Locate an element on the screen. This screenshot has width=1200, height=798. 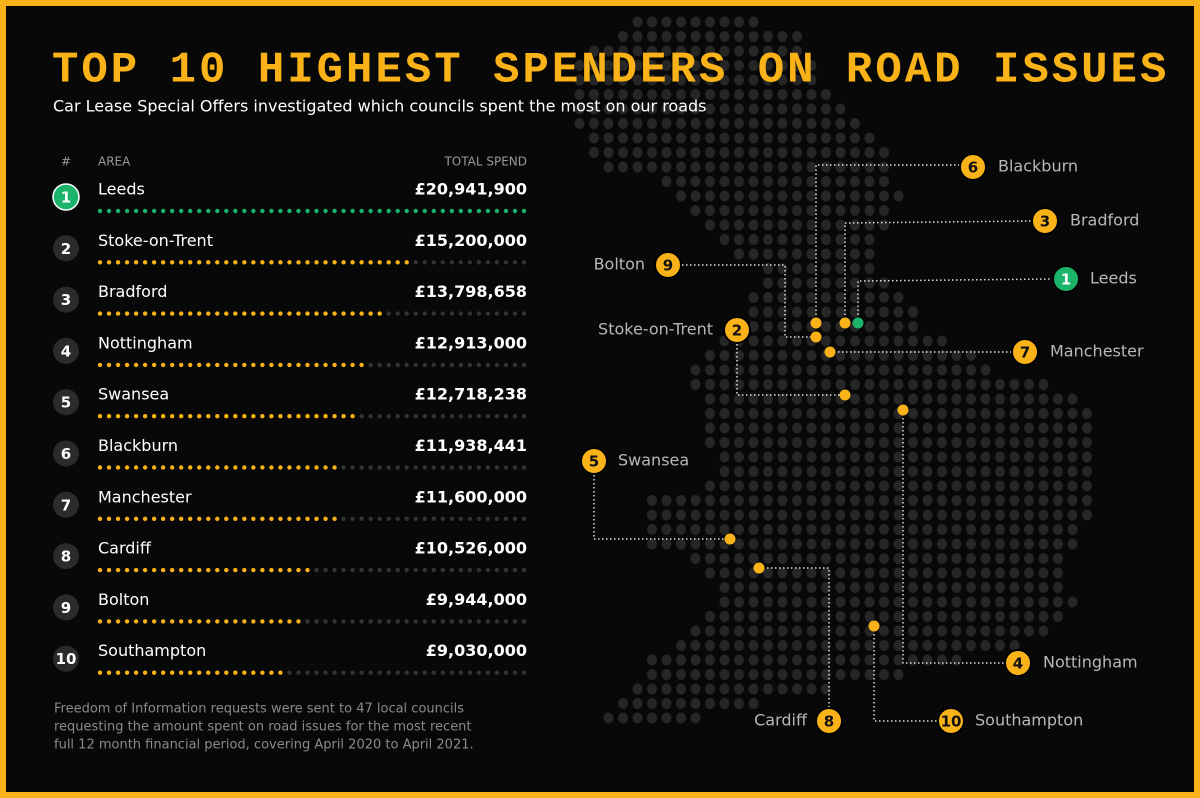
callout-badge is located at coordinates (668, 265).